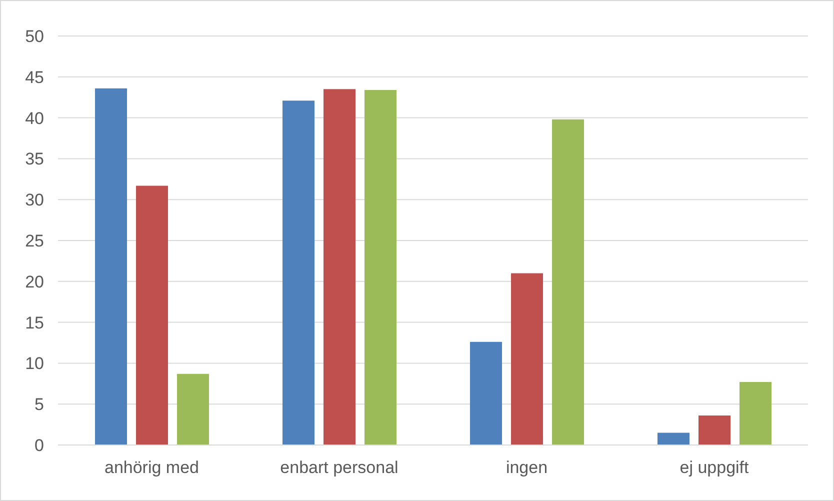  I want to click on y-tick-label: 40, so click(34, 118).